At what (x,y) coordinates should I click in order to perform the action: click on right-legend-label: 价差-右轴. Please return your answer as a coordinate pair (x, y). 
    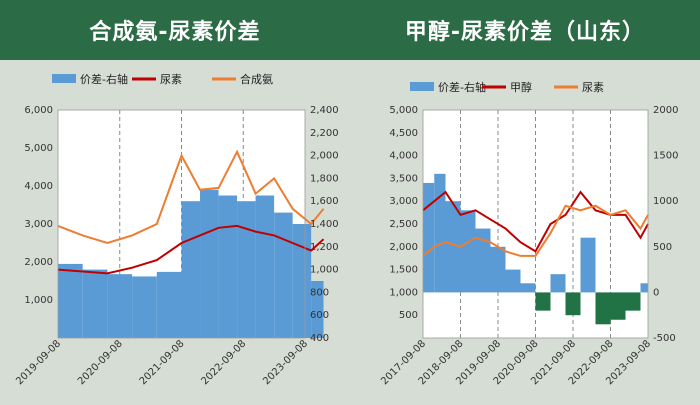
    Looking at the image, I should click on (462, 87).